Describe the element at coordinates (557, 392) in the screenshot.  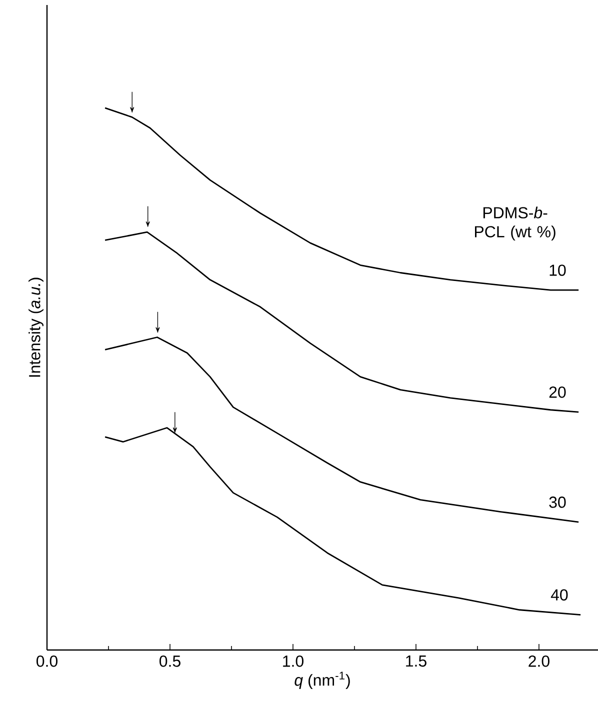
I see `series-label: 20` at that location.